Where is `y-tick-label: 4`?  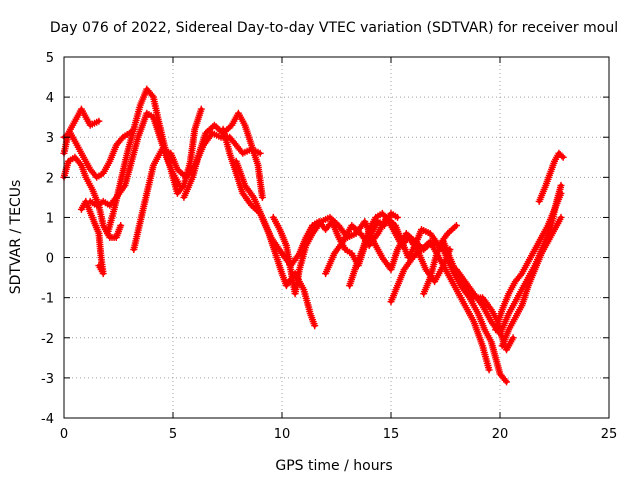 y-tick-label: 4 is located at coordinates (50, 98).